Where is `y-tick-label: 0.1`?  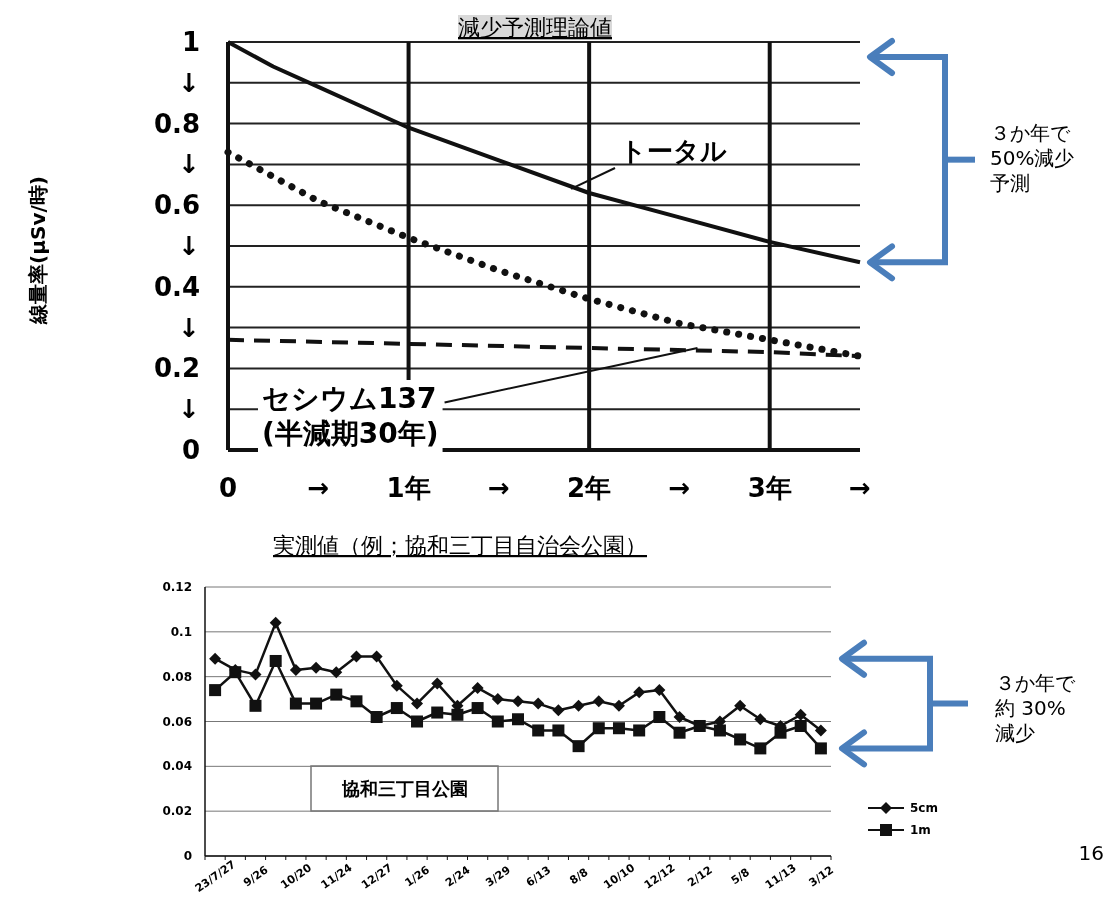
y-tick-label: 0.1 is located at coordinates (181, 631).